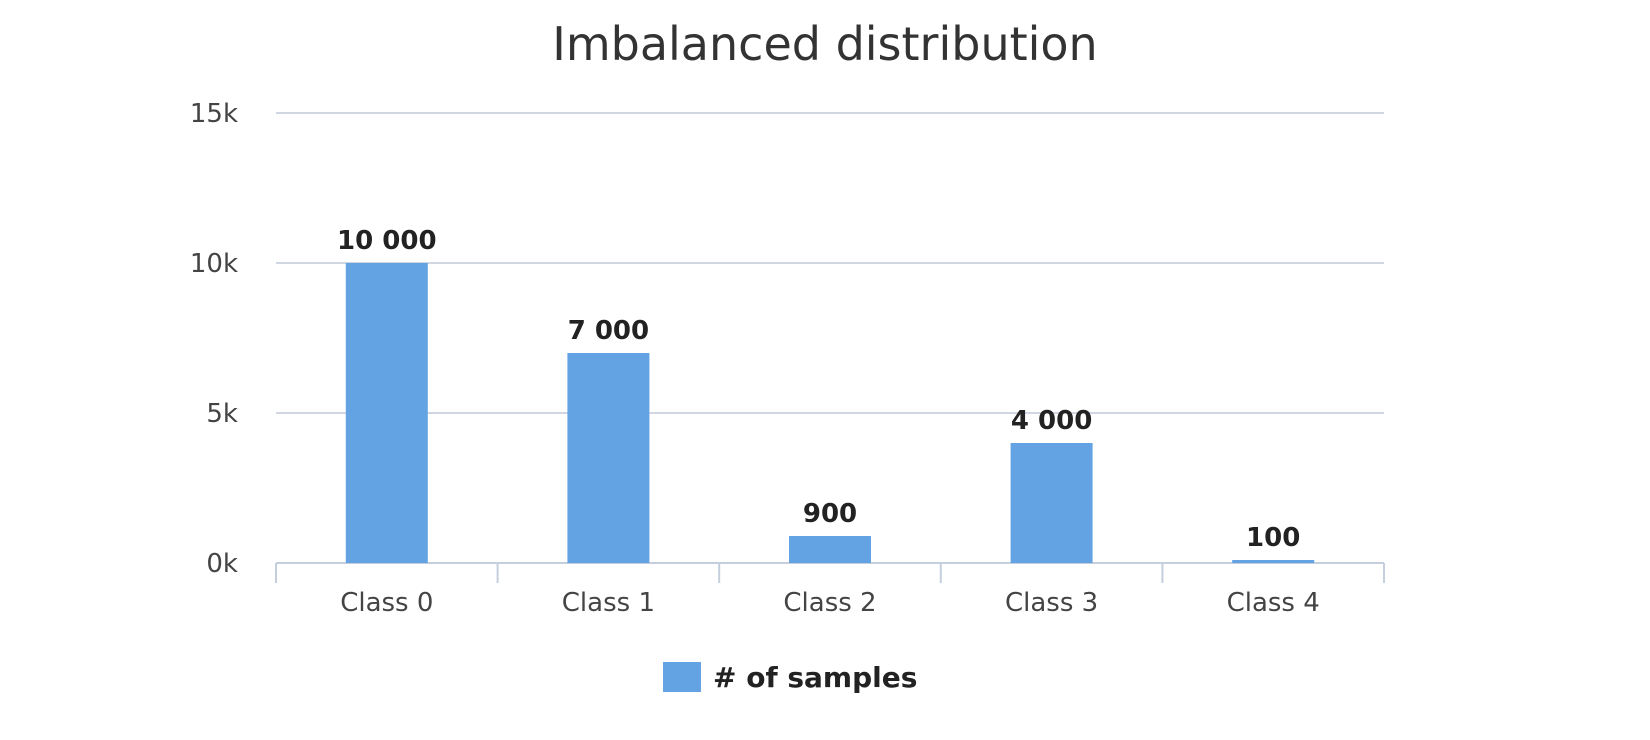 This screenshot has height=740, width=1650. I want to click on data-label: 900, so click(830, 514).